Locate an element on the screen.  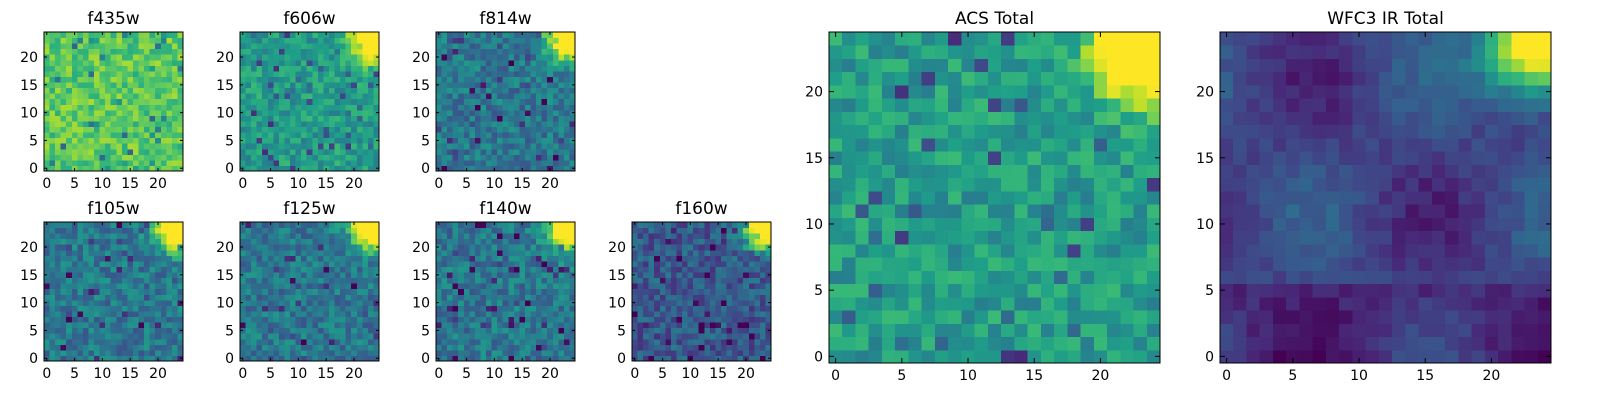
x-tick-label: 5 is located at coordinates (74, 374).